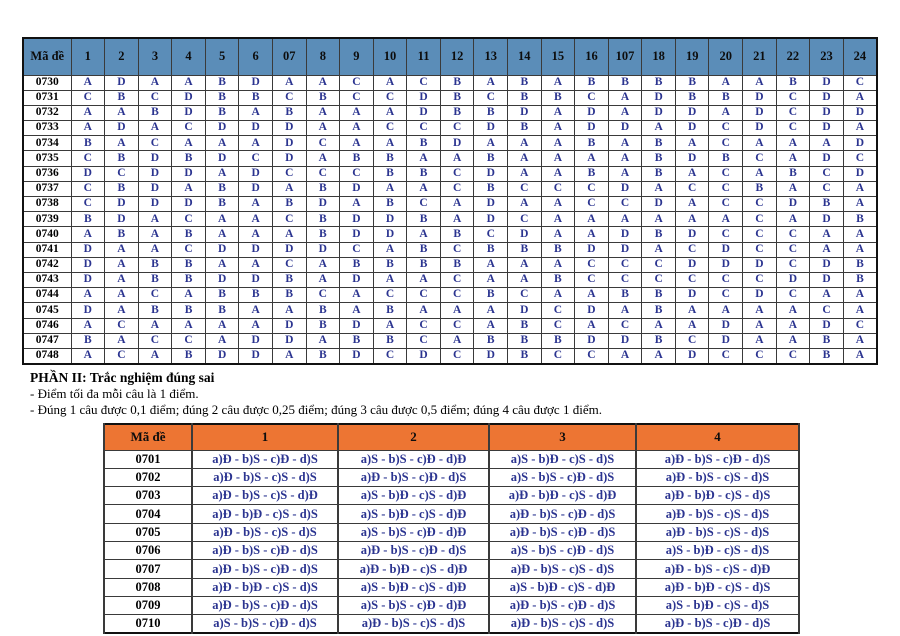 The width and height of the screenshot is (900, 636). I want to click on question-column-header: 15, so click(558, 56).